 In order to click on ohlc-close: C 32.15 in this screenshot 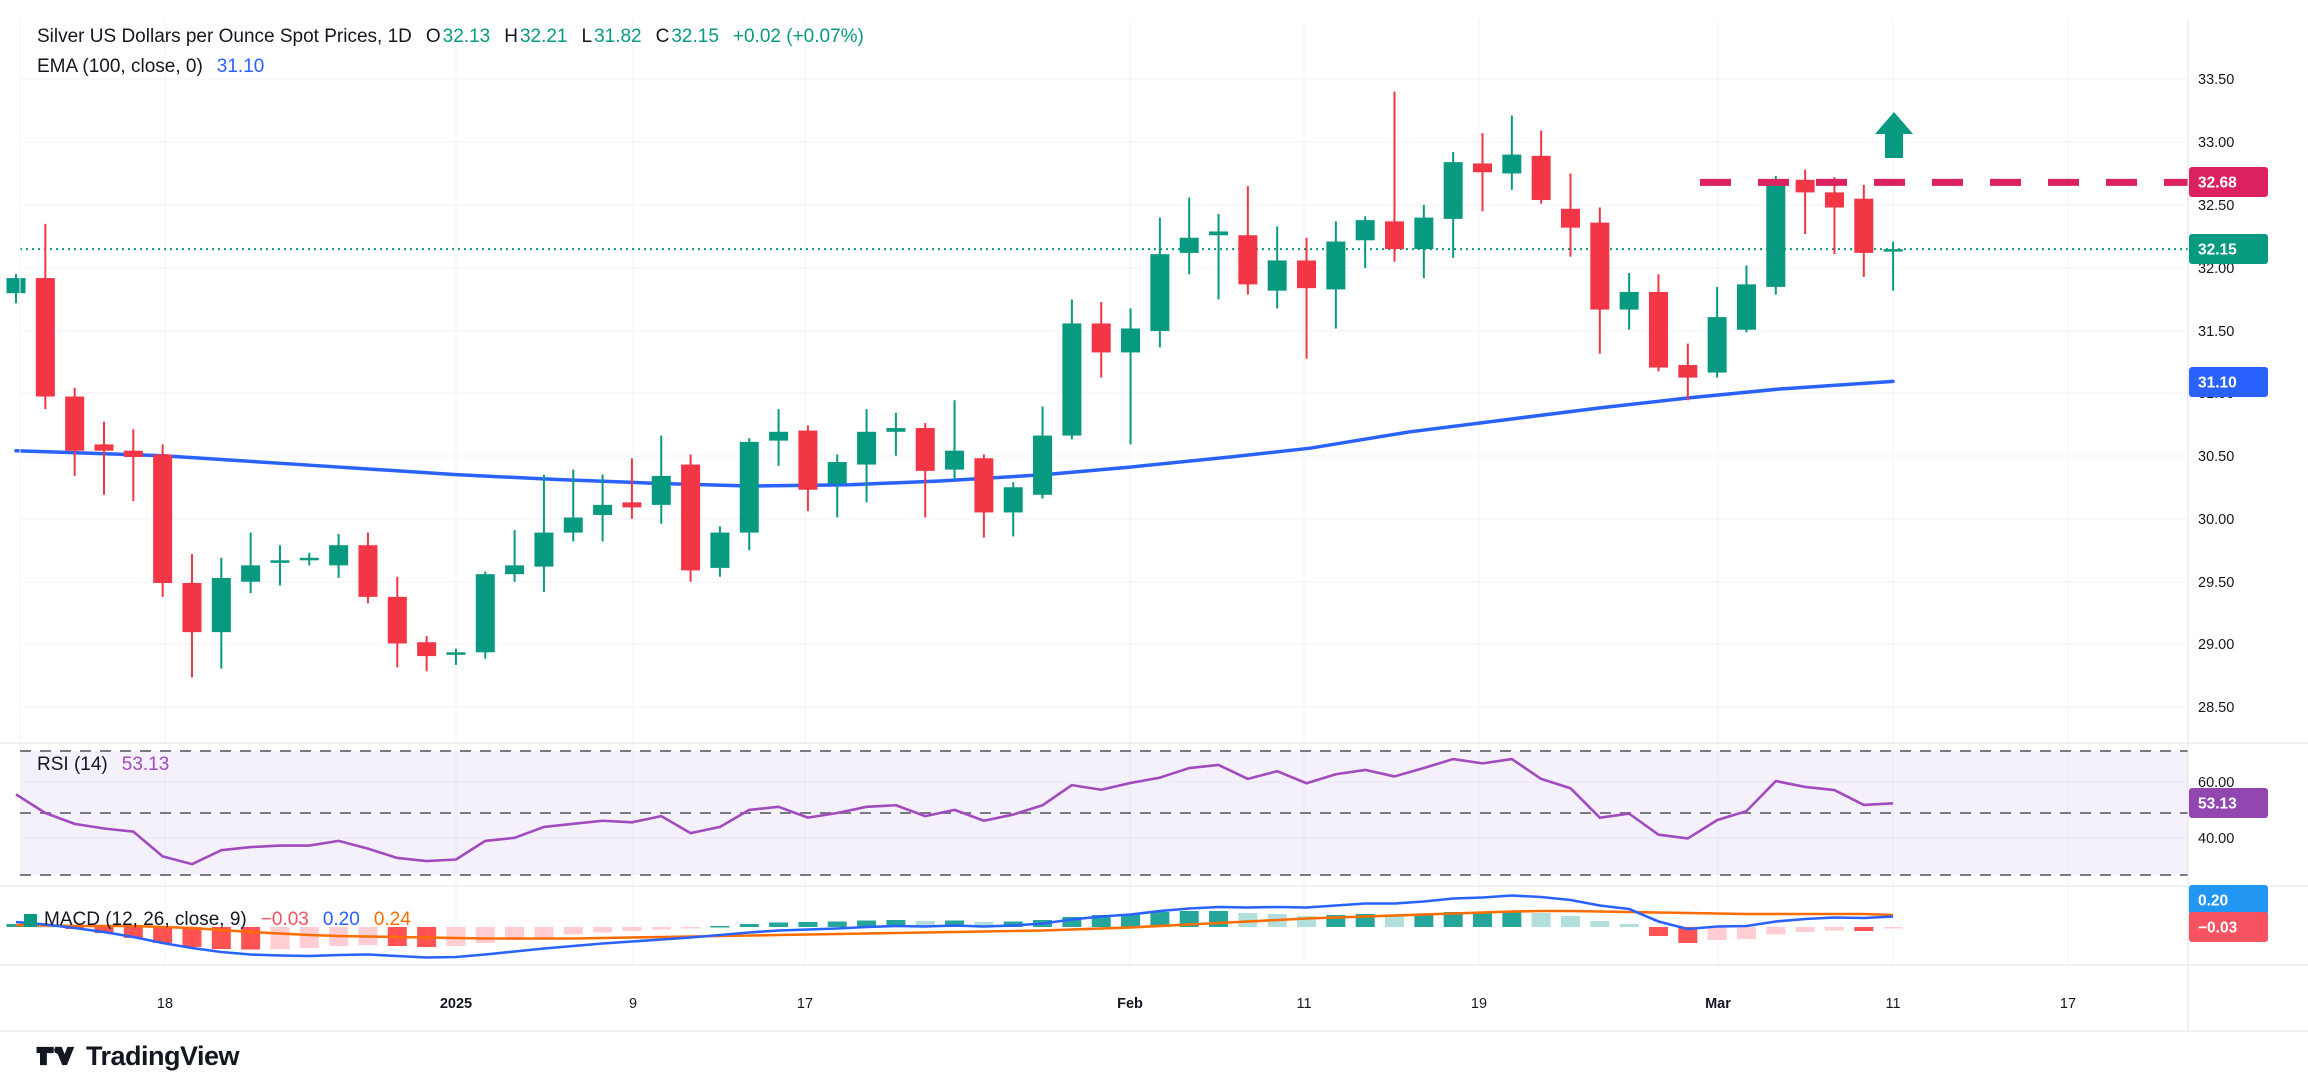, I will do `click(687, 36)`.